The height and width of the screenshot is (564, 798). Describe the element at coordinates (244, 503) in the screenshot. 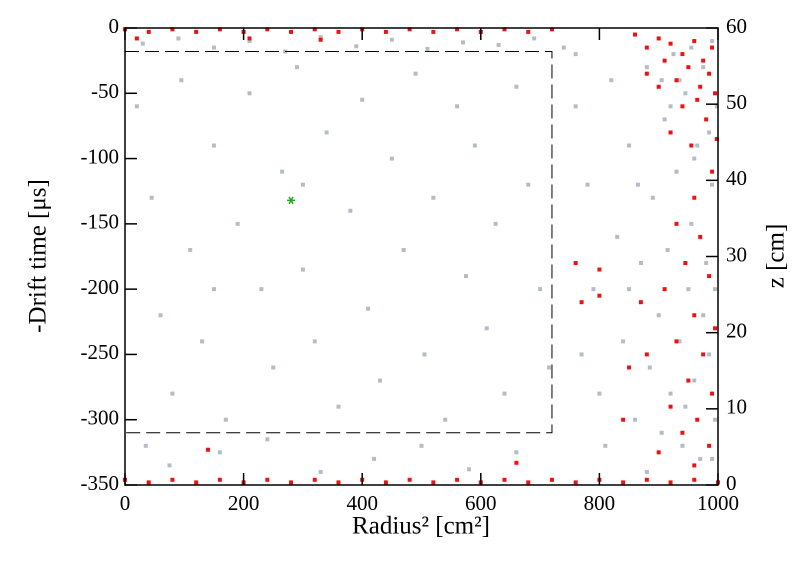

I see `x-tick-label: 200` at that location.